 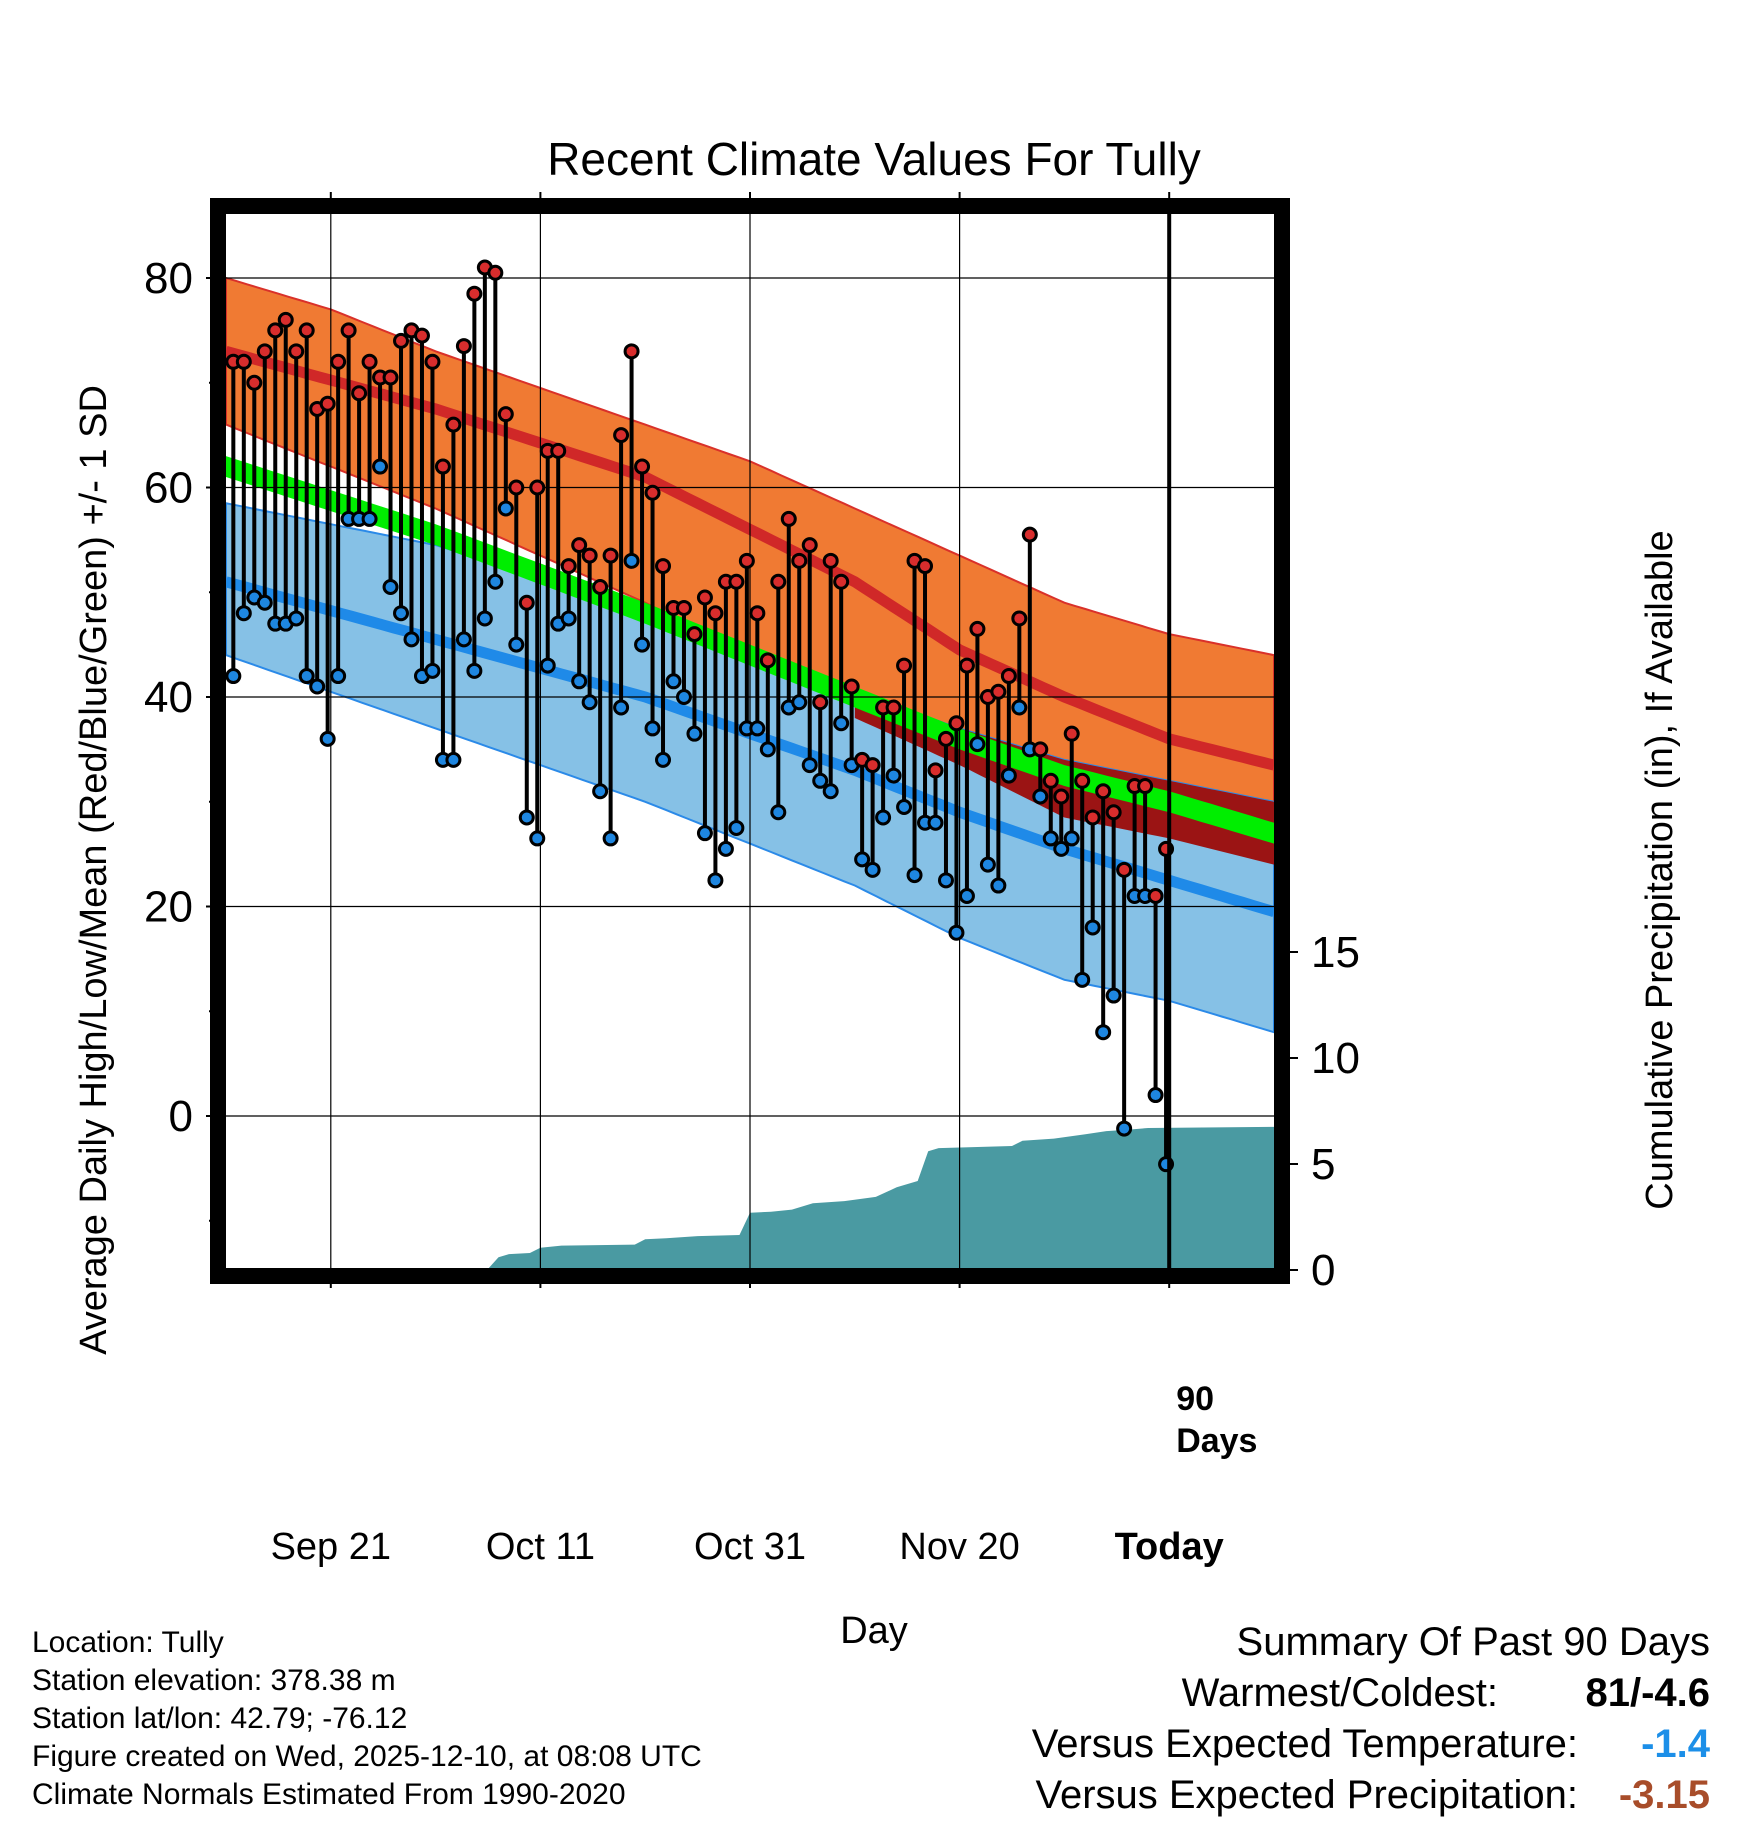 What do you see at coordinates (331, 1547) in the screenshot?
I see `x-tick-label: Sep 21` at bounding box center [331, 1547].